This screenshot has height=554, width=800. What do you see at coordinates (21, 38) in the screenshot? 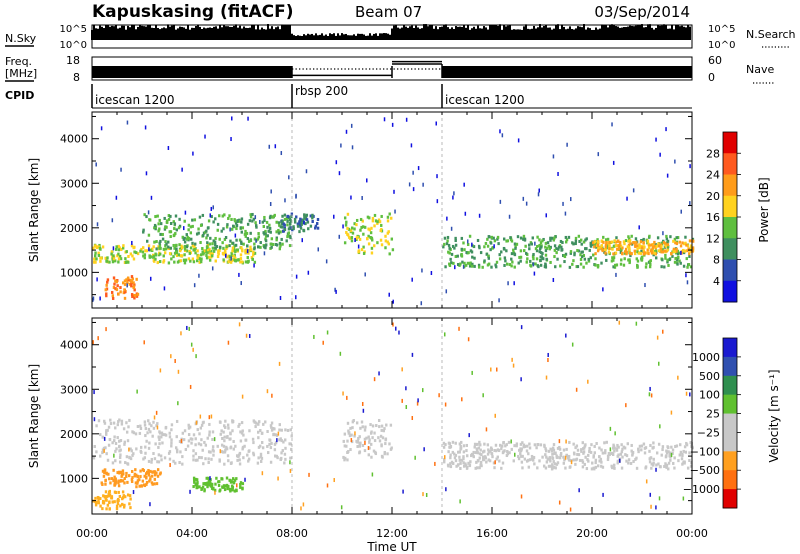
I see `nsky-label: N.Sky` at bounding box center [21, 38].